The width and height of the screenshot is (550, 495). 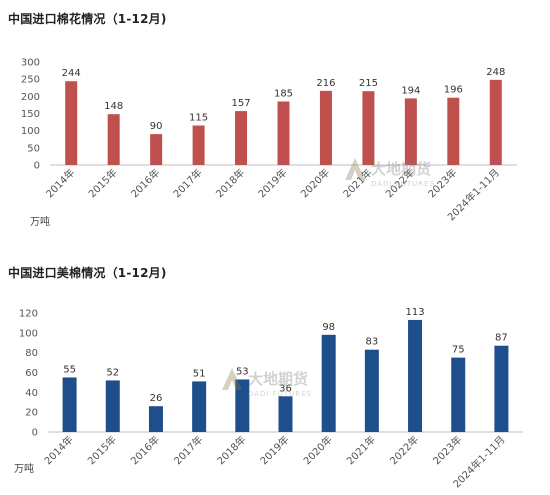 What do you see at coordinates (24, 469) in the screenshot?
I see `y-unit-label-us-cotton: 万吨` at bounding box center [24, 469].